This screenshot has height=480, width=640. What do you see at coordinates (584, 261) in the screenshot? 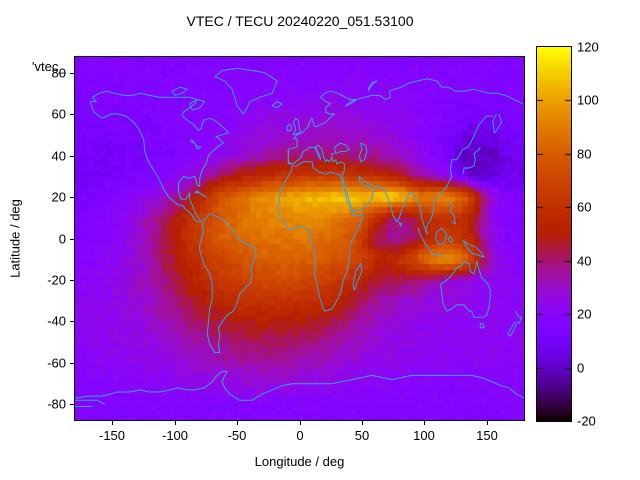
I see `colorbar-tick-label: 40` at bounding box center [584, 261].